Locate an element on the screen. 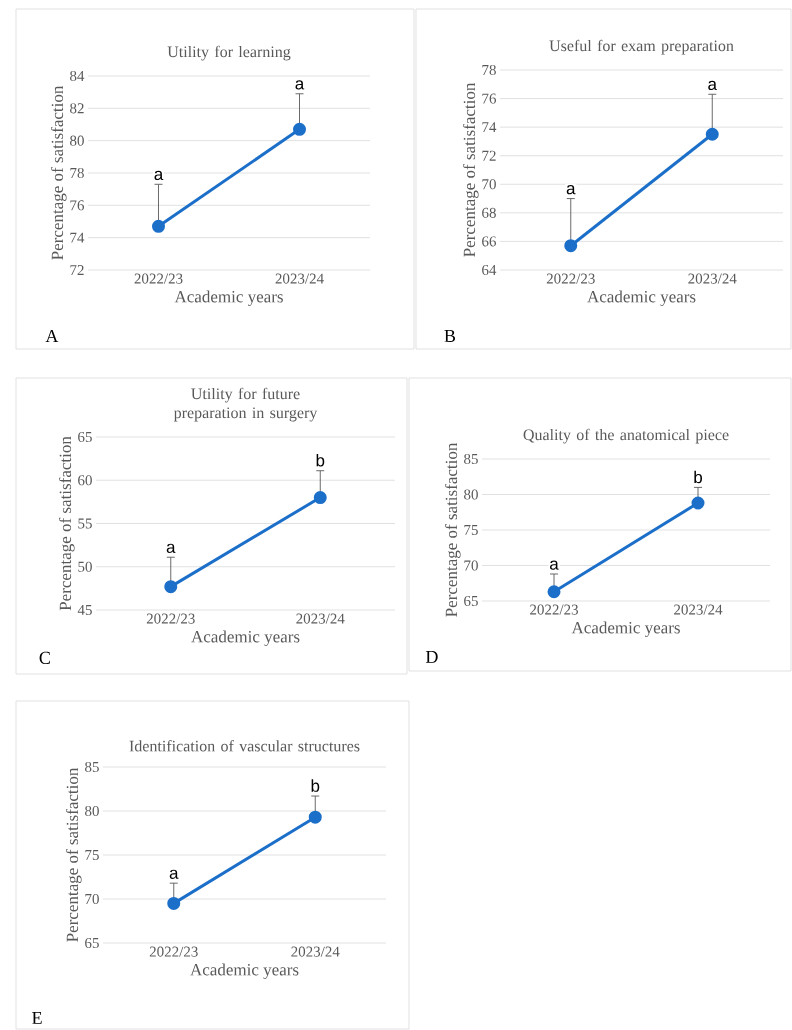  chart-title: Useful for exam preparation is located at coordinates (641, 47).